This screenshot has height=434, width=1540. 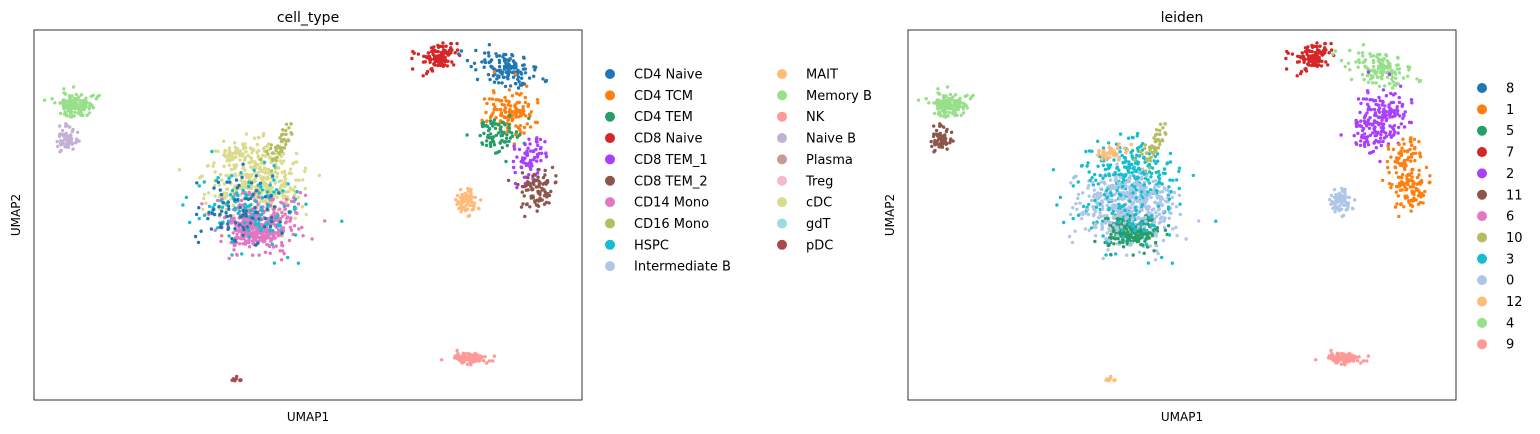 What do you see at coordinates (819, 181) in the screenshot?
I see `legend-label: Treg` at bounding box center [819, 181].